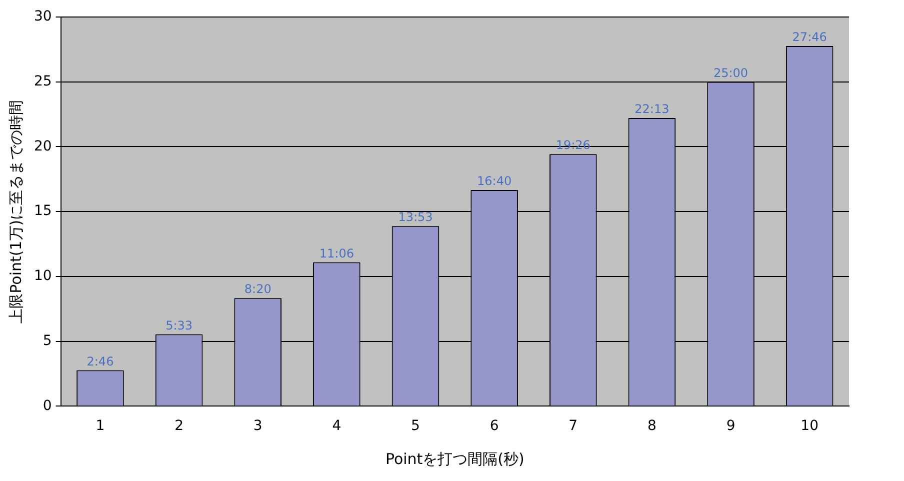 The height and width of the screenshot is (481, 904). I want to click on data-label: 8:20, so click(258, 289).